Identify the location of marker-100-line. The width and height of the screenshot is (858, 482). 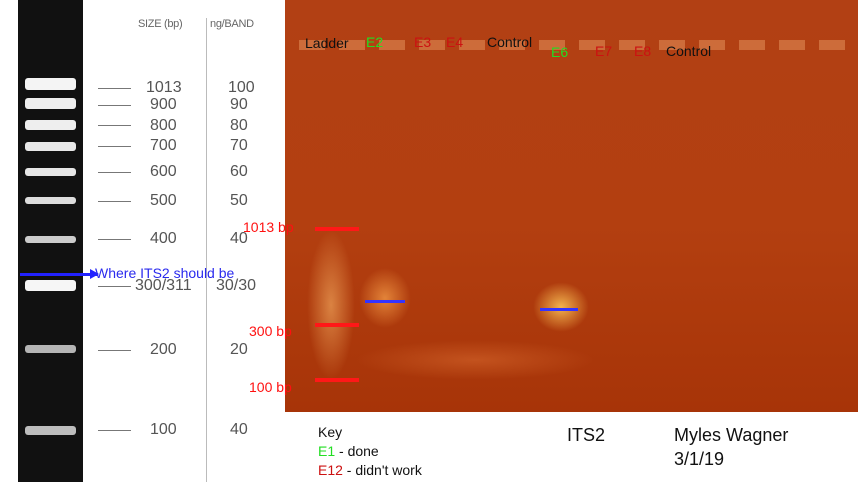
(337, 380).